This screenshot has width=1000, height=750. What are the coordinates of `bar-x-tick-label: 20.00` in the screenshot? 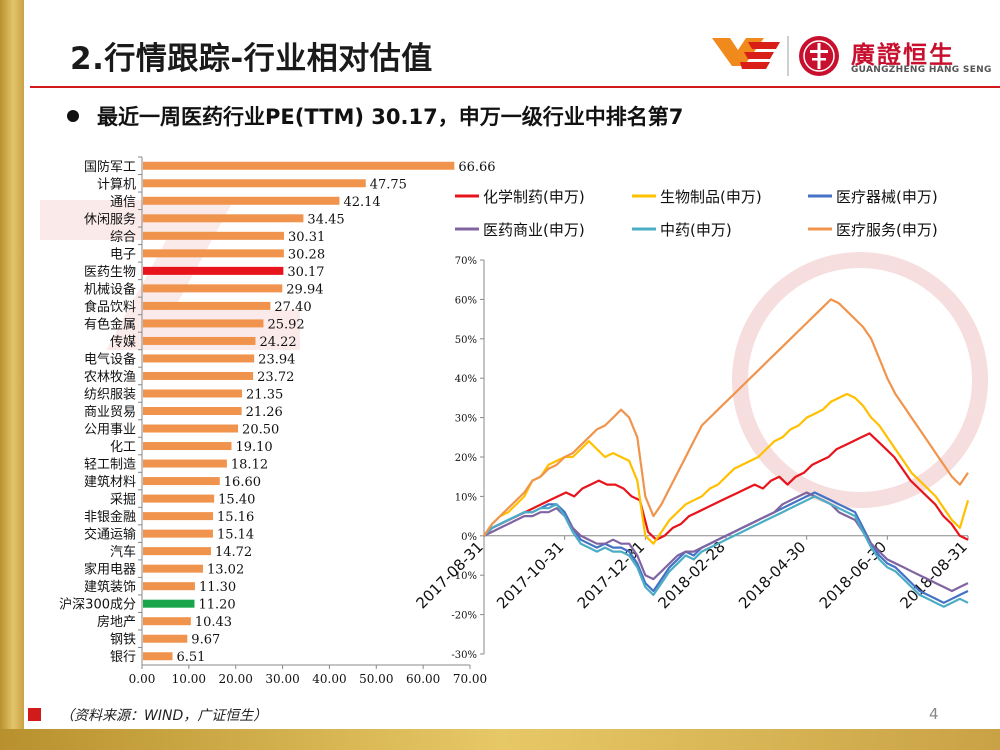 It's located at (236, 679).